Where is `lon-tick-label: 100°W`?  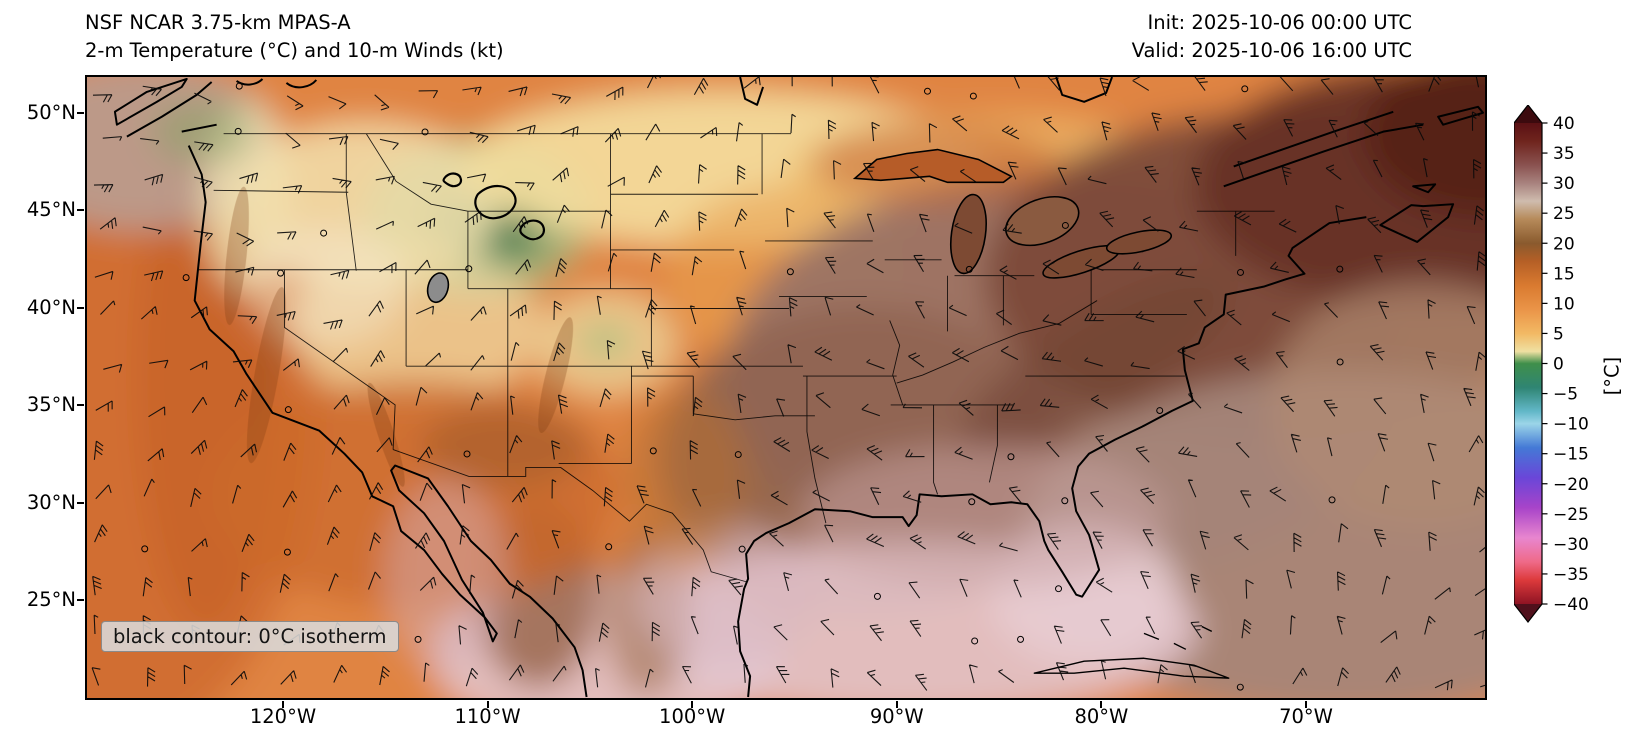 lon-tick-label: 100°W is located at coordinates (692, 716).